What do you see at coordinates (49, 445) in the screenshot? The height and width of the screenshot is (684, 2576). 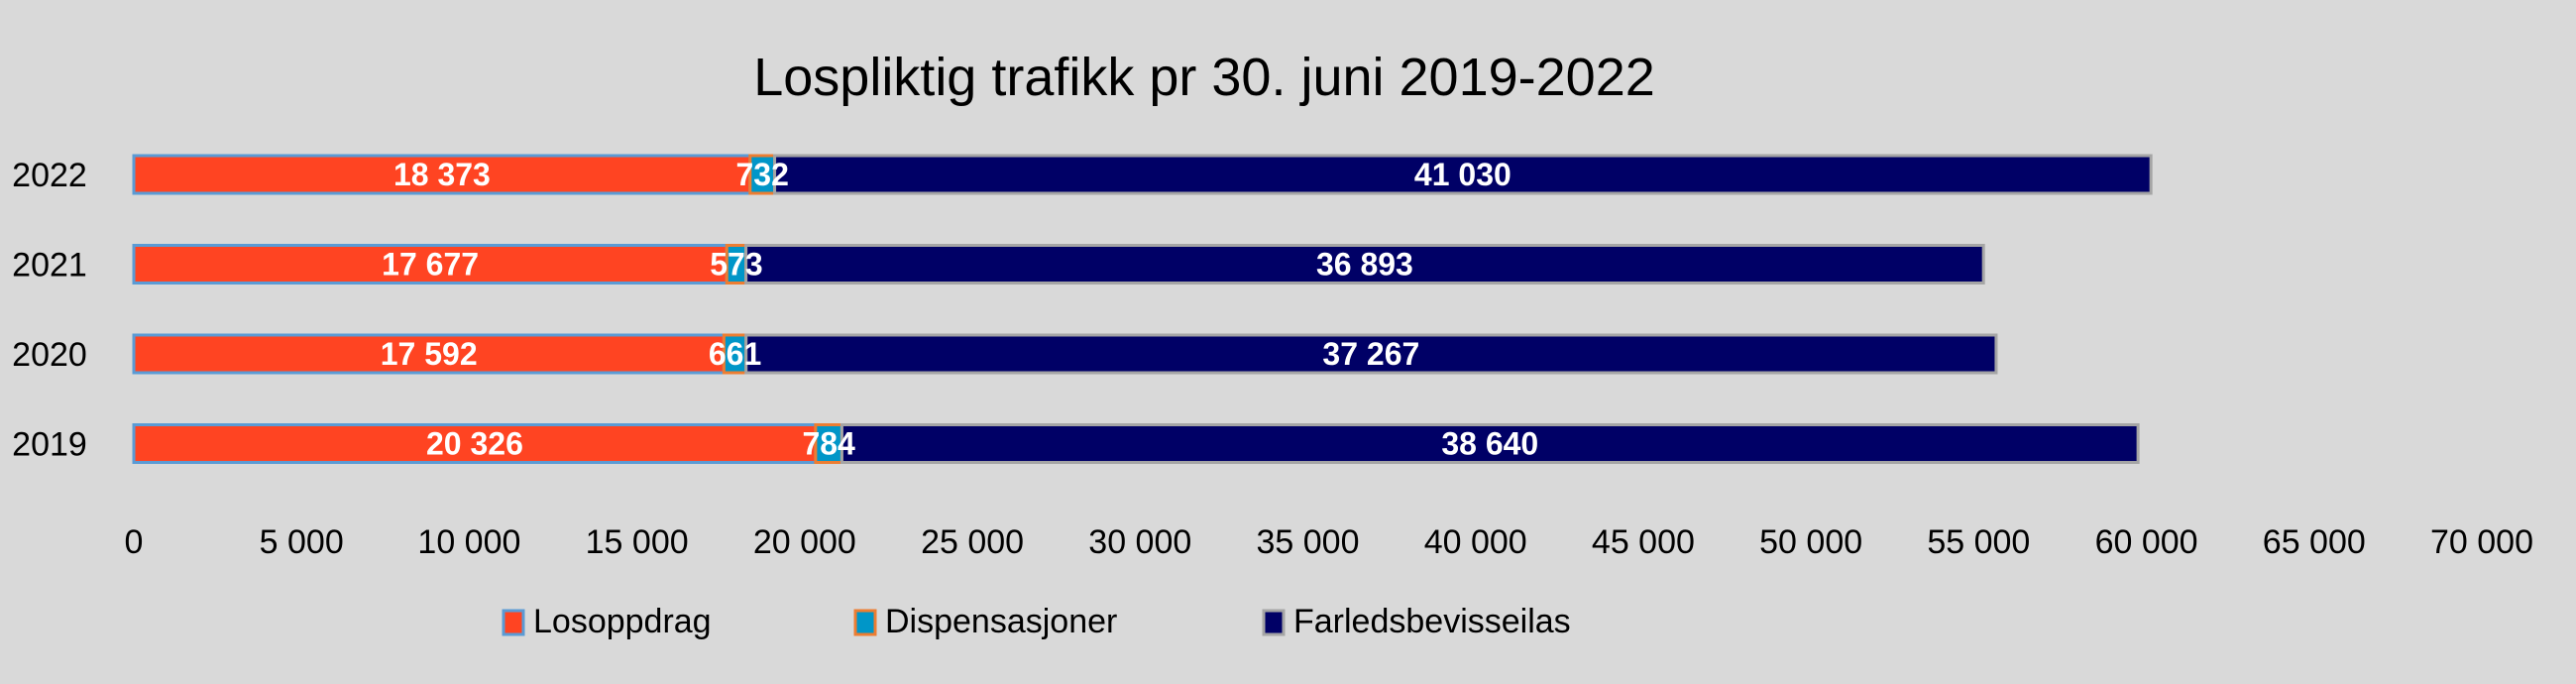 I see `category-label: 2019` at bounding box center [49, 445].